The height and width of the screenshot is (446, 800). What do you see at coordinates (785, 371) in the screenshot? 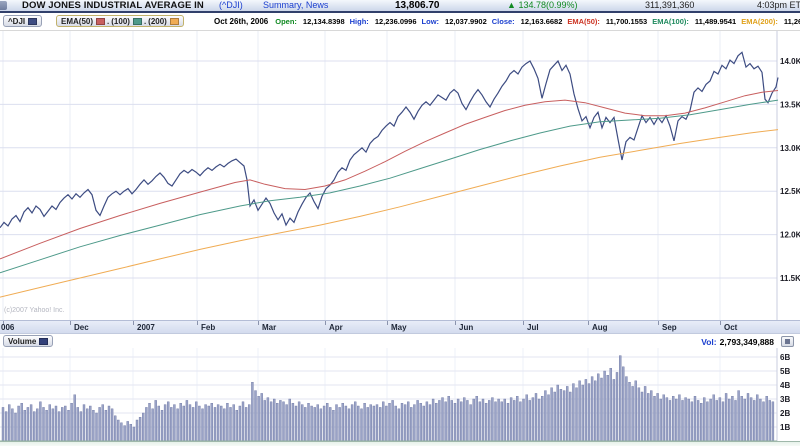
I see `volume-axis-label: 5B` at bounding box center [785, 371].